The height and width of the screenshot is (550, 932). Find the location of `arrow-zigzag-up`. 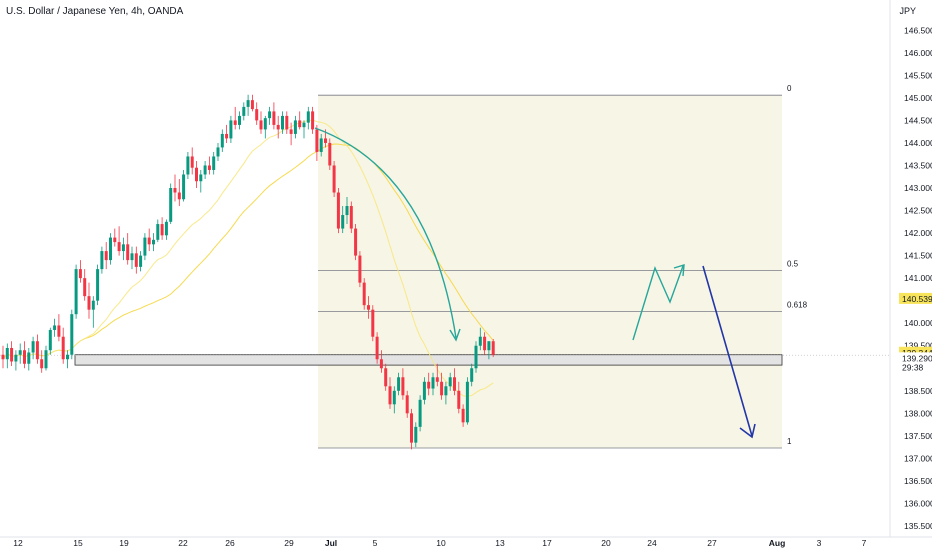

arrow-zigzag-up is located at coordinates (658, 303).